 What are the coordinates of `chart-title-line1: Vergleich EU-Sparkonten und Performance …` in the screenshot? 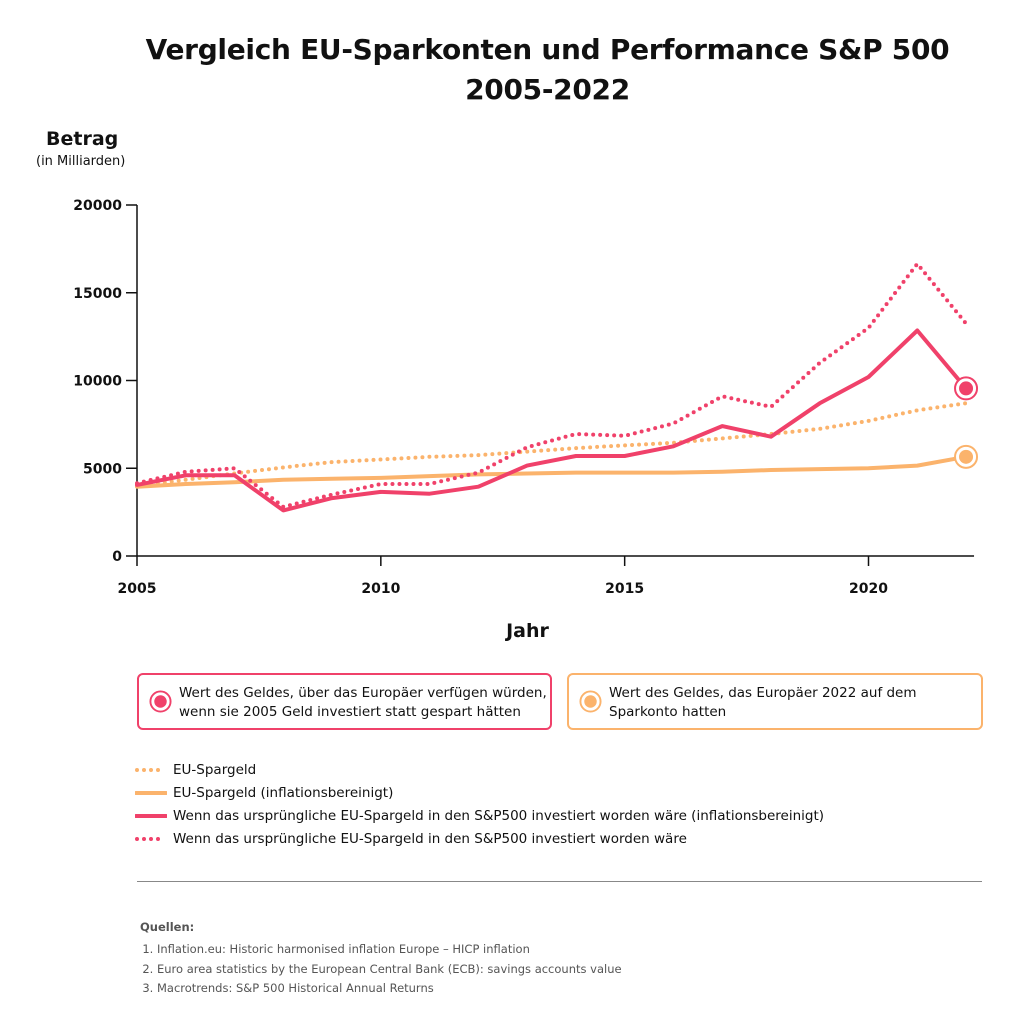 It's located at (547, 49).